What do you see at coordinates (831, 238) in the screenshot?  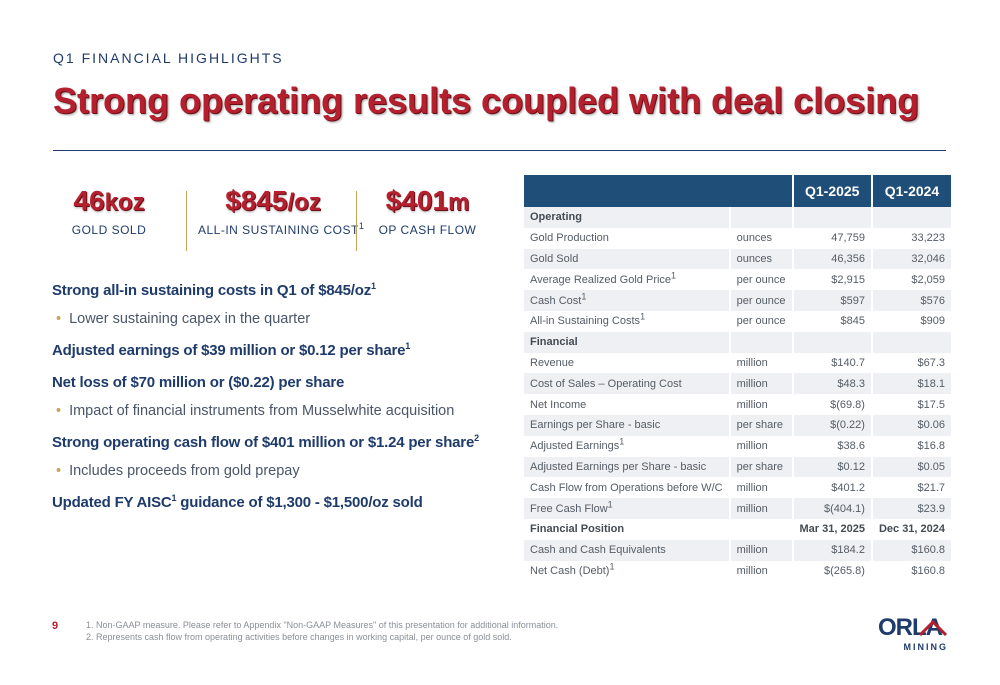 I see `value-q1-2025: 47,759` at bounding box center [831, 238].